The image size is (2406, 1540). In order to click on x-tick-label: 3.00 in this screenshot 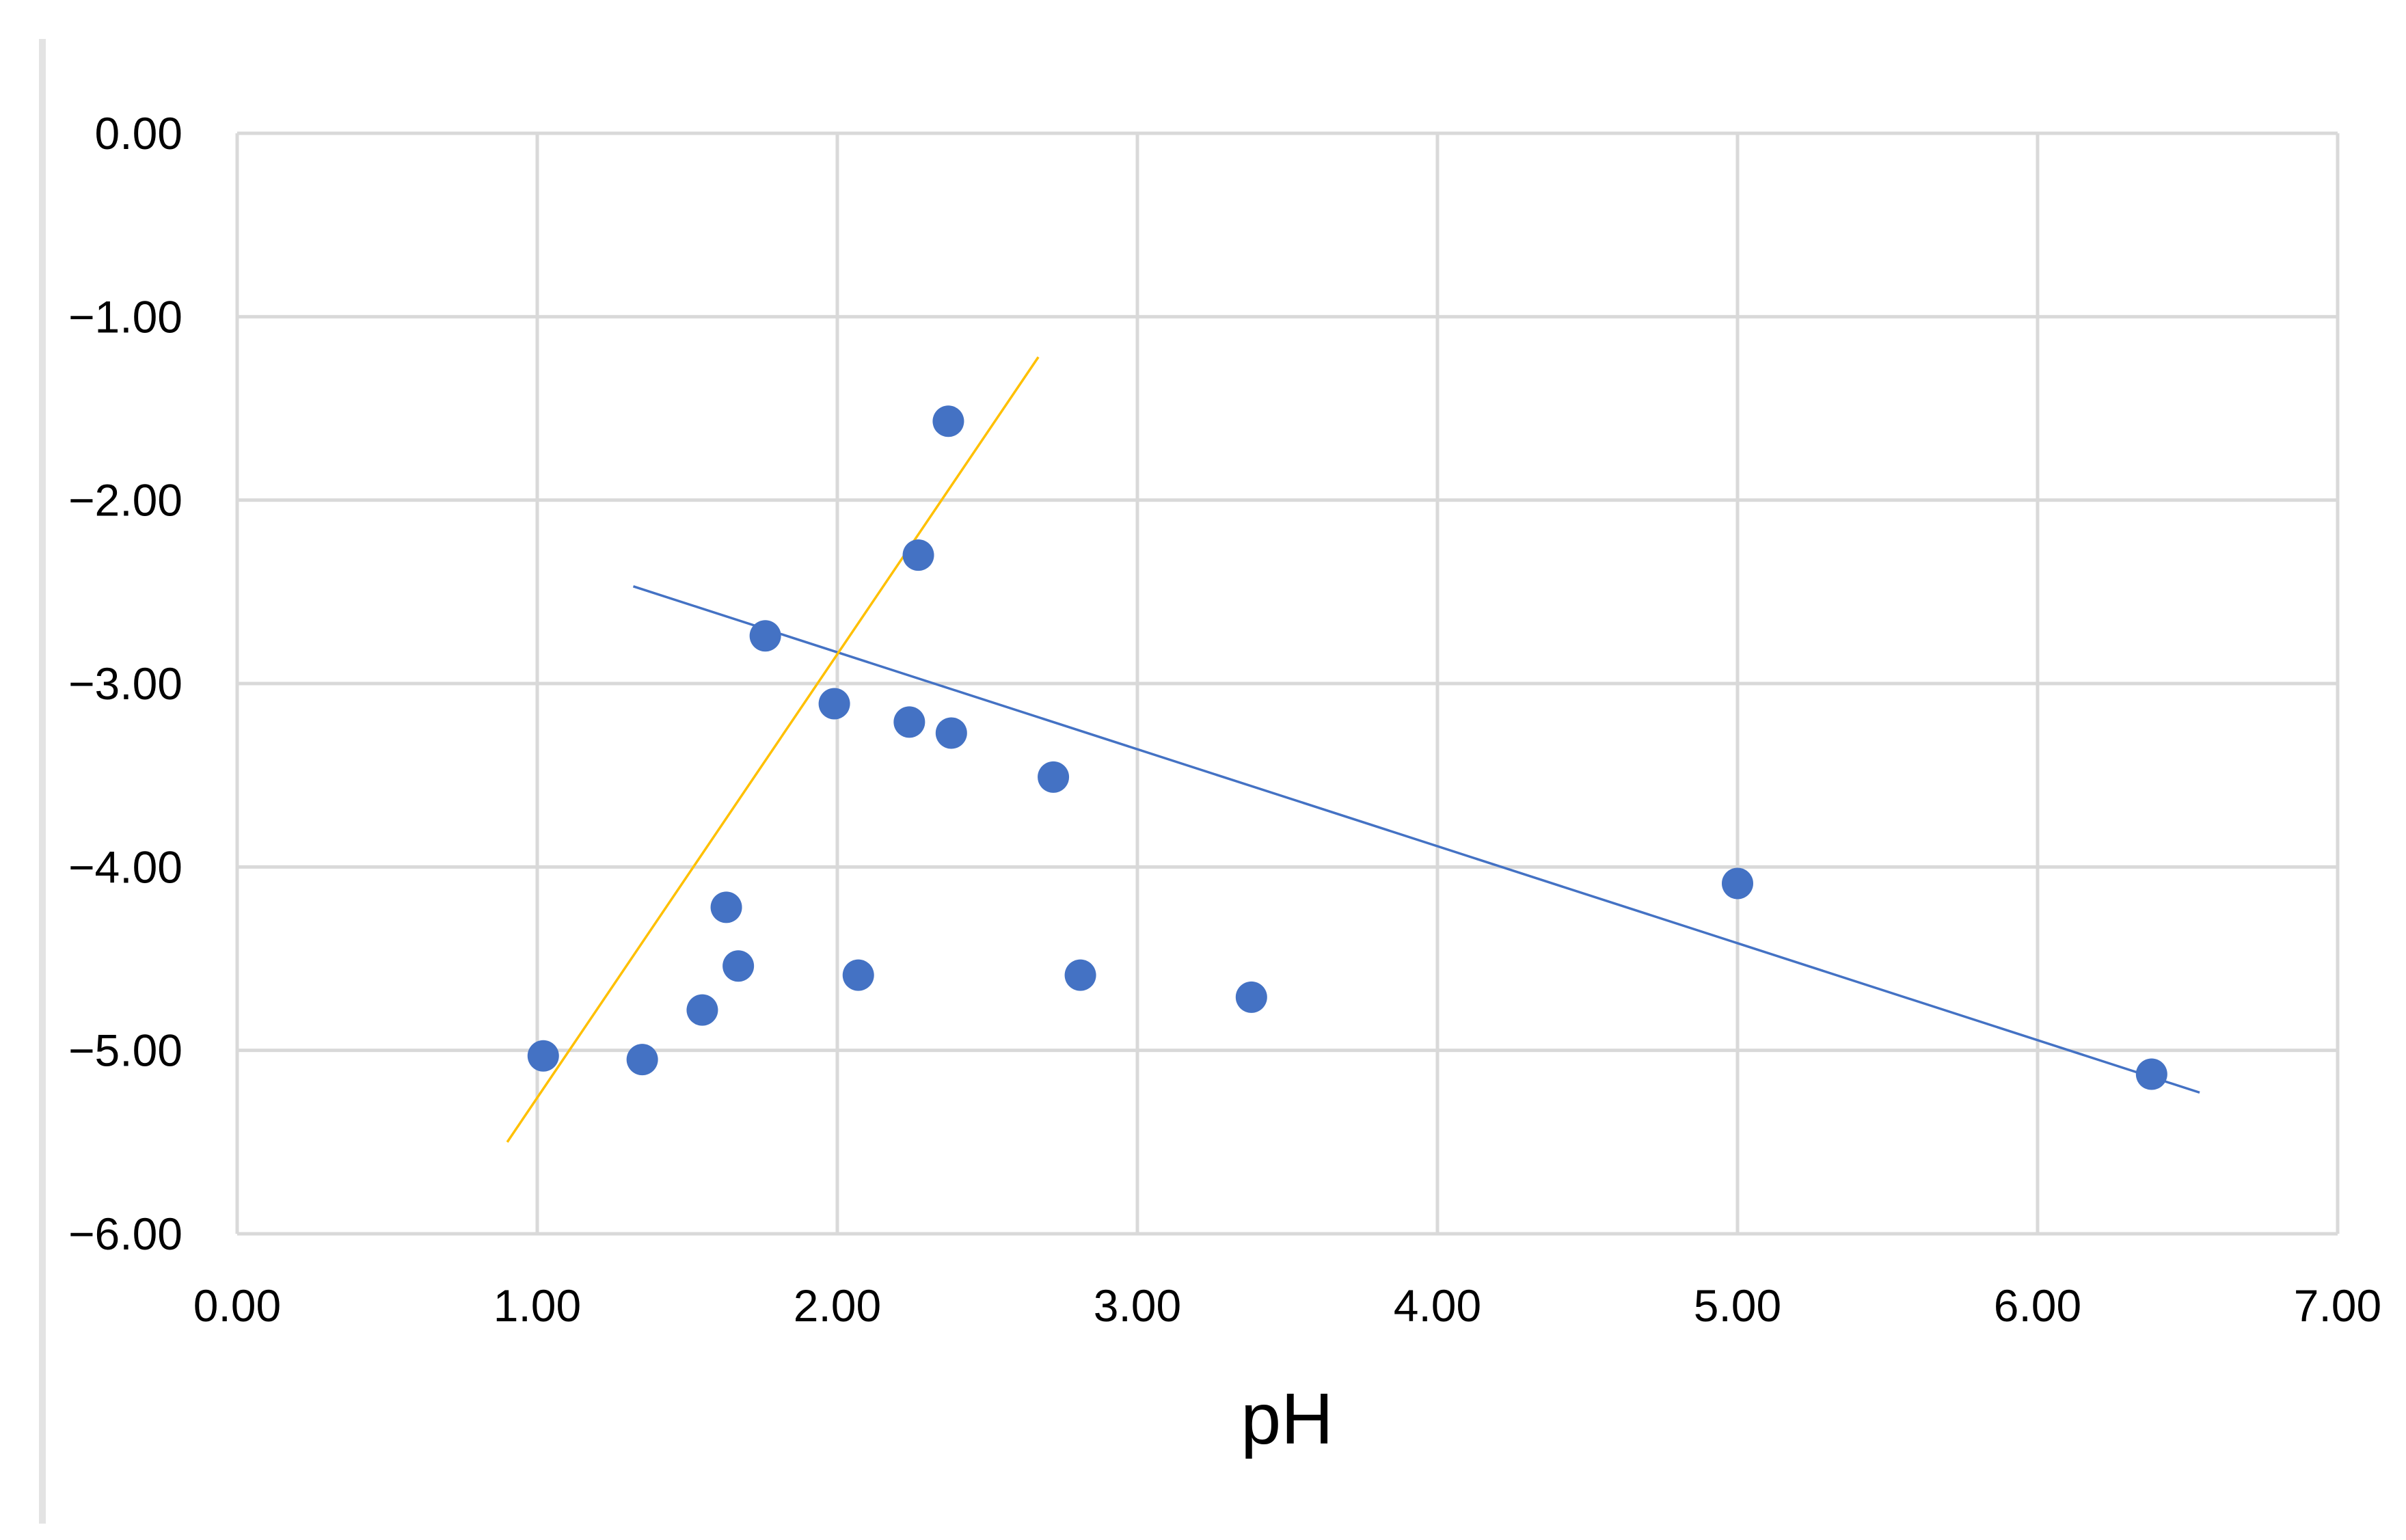, I will do `click(1137, 1305)`.